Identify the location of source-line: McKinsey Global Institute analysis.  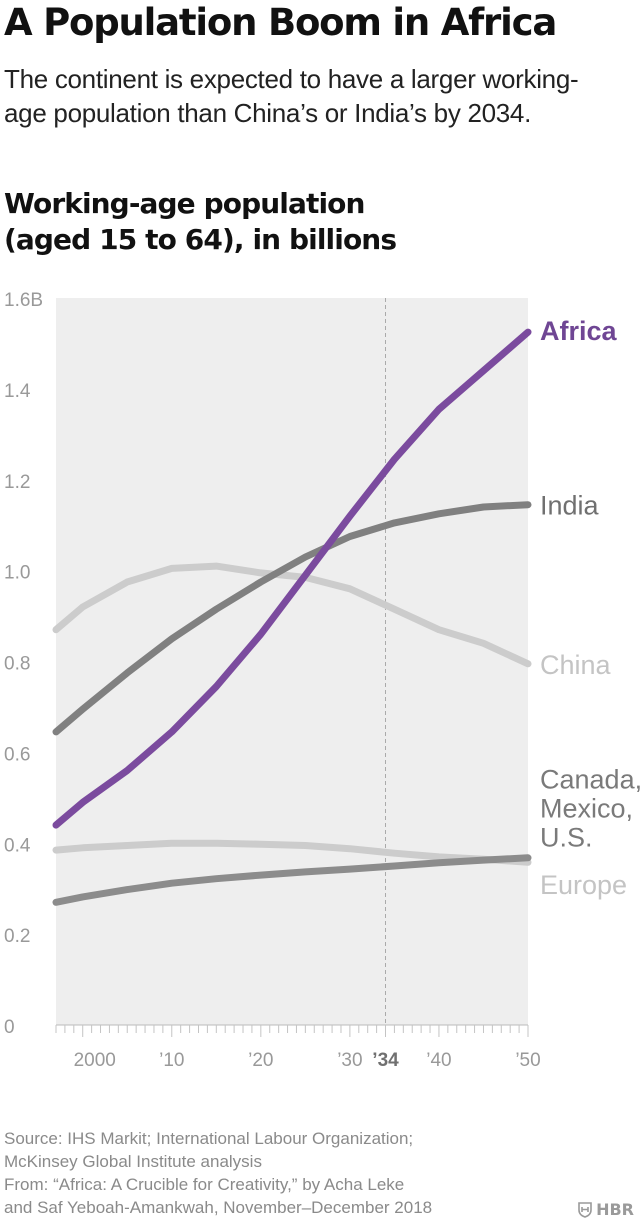
(133, 1161).